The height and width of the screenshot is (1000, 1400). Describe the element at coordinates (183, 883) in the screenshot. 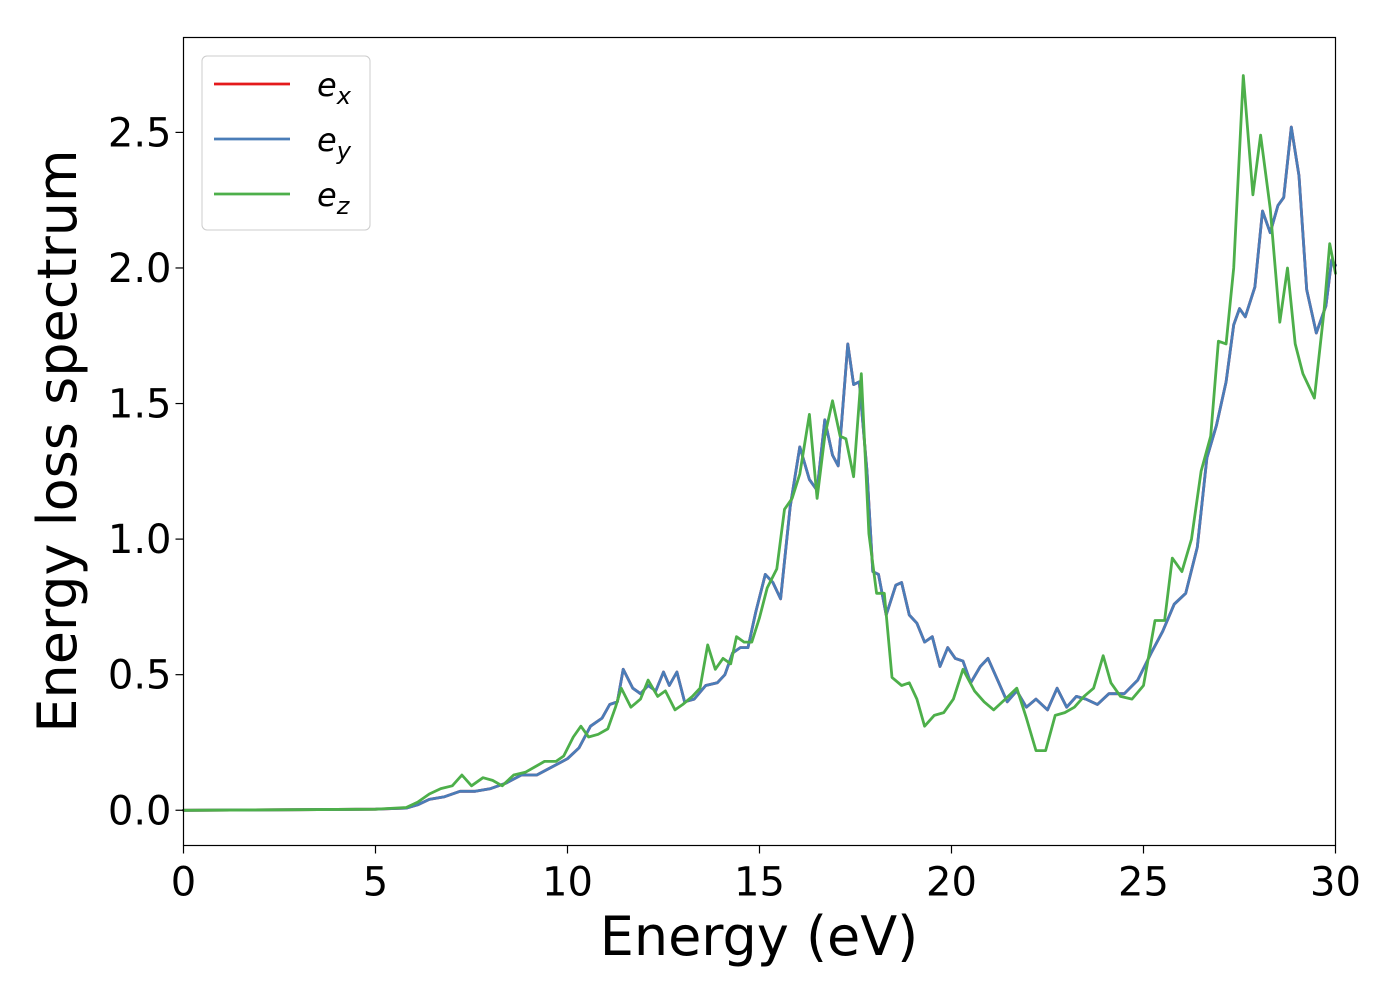

I see `x-tick-label: 0` at that location.